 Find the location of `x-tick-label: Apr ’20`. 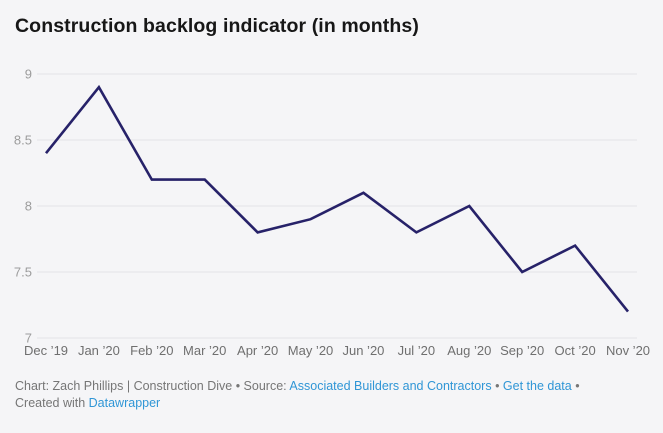

x-tick-label: Apr ’20 is located at coordinates (257, 350).